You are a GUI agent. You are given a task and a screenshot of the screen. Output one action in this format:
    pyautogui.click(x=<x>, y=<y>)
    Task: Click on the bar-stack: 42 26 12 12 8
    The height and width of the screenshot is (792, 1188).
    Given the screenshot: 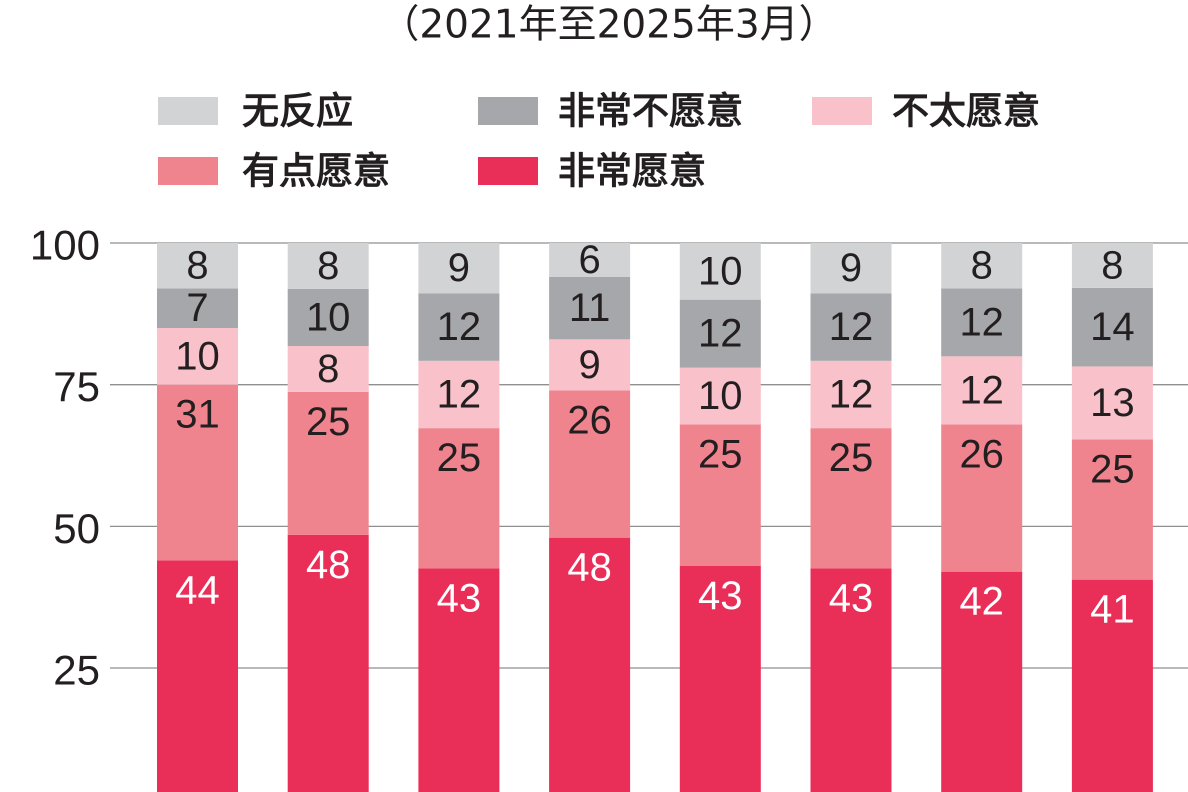 What is the action you would take?
    pyautogui.click(x=982, y=517)
    